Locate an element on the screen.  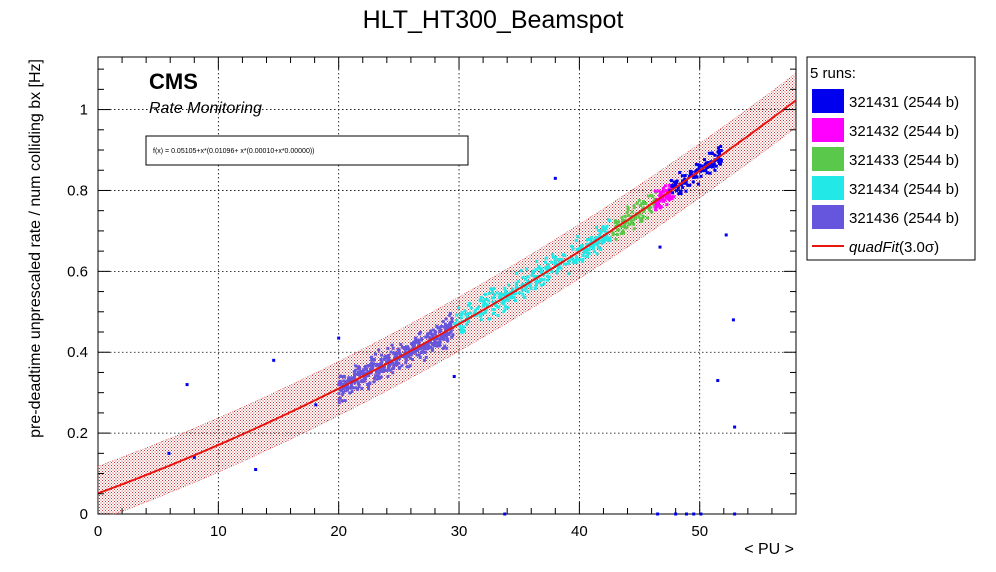
x-axis-label: < PU > is located at coordinates (769, 549).